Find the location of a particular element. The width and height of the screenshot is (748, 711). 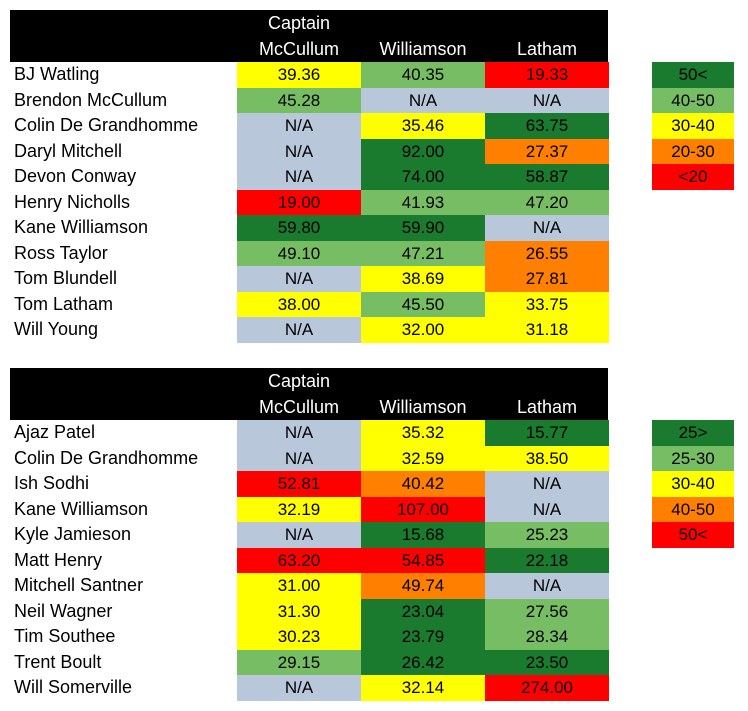

latham-value: 27.37 is located at coordinates (547, 151).